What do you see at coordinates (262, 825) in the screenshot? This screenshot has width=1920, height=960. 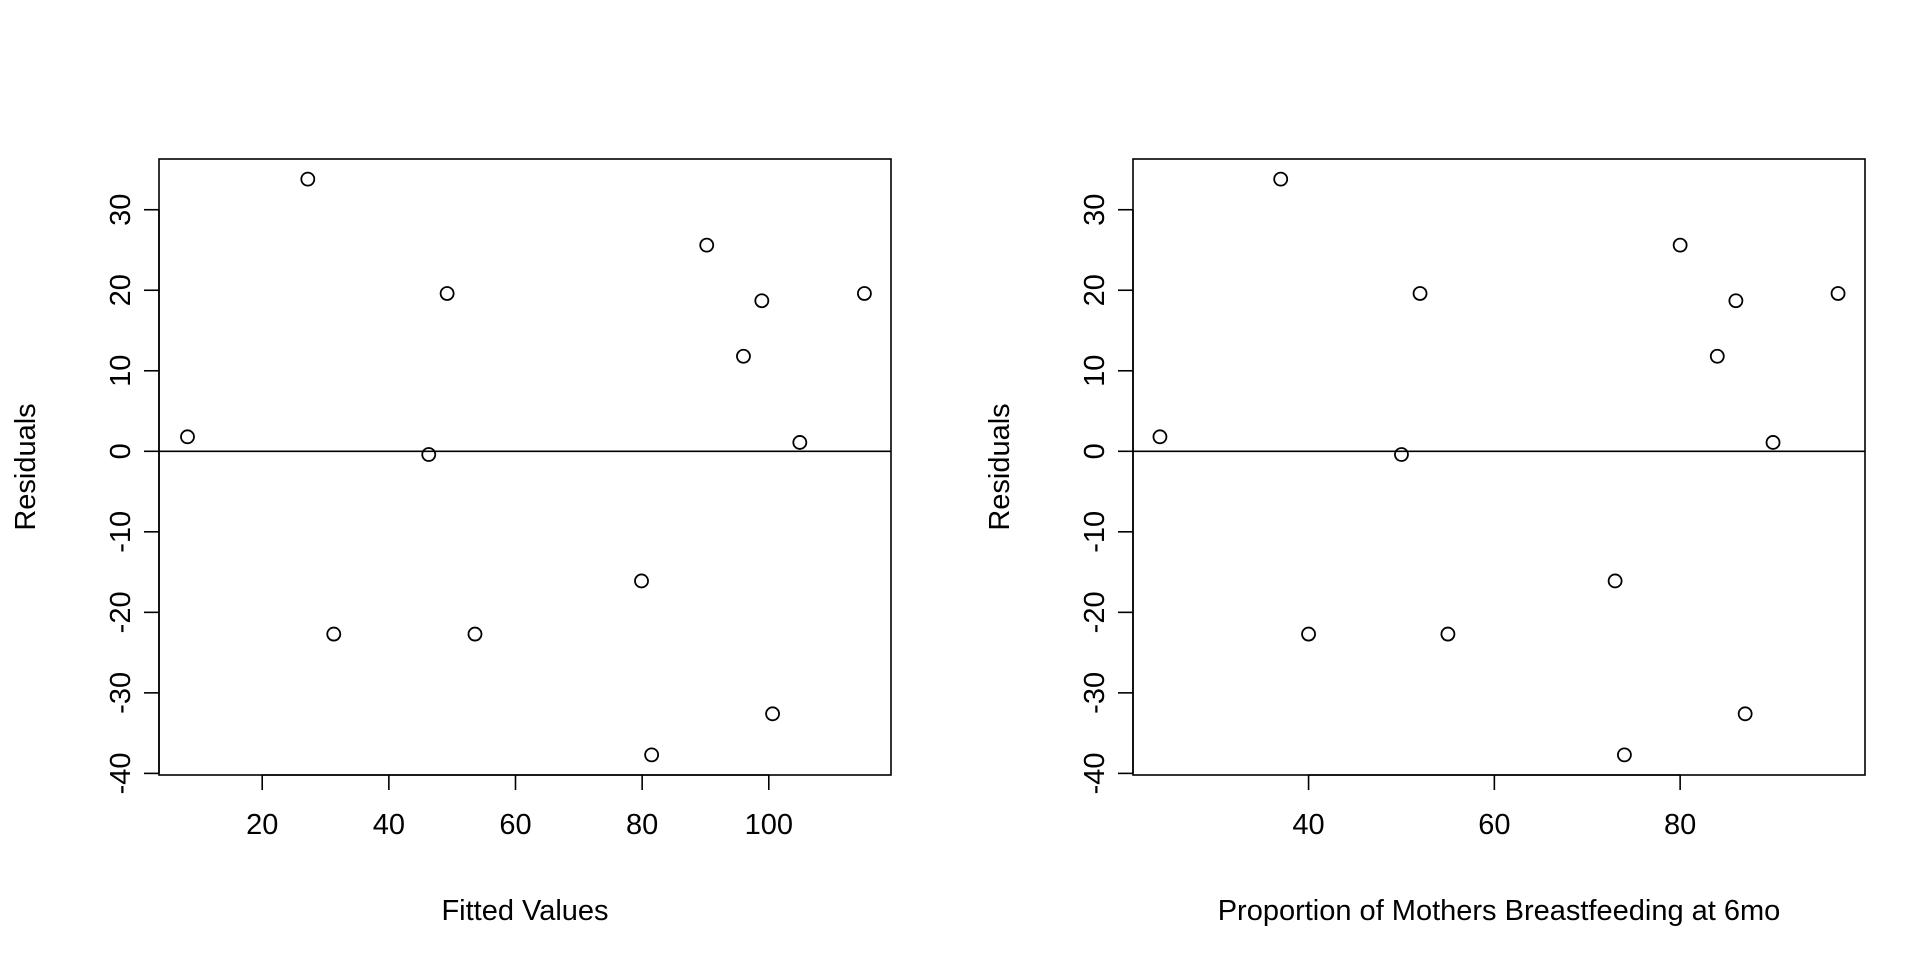 I see `x-tick-label: 20` at bounding box center [262, 825].